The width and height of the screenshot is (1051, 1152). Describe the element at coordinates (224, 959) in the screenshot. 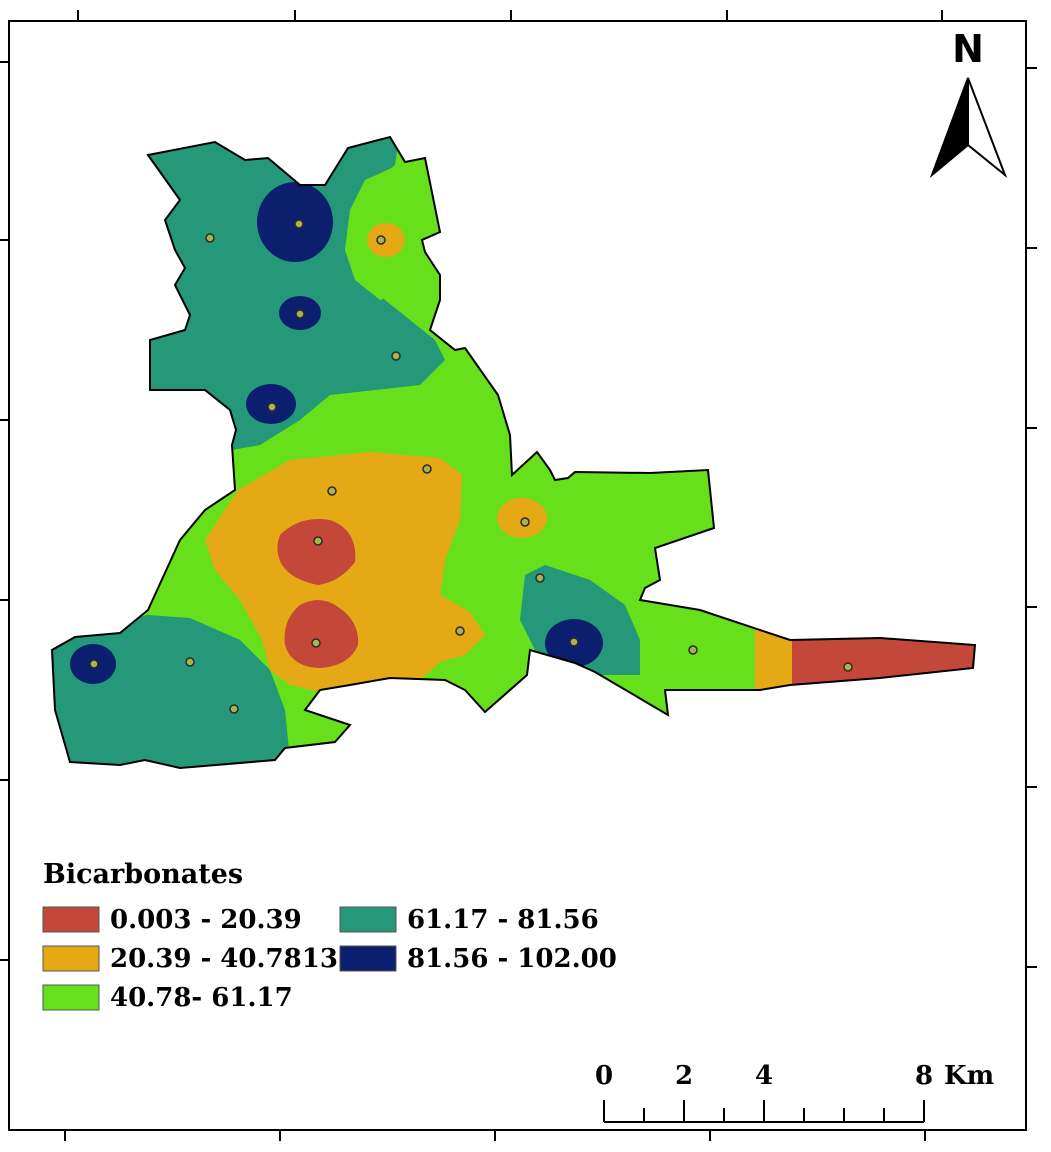

I see `legend-label-1: 20.39 - 40.7813` at that location.